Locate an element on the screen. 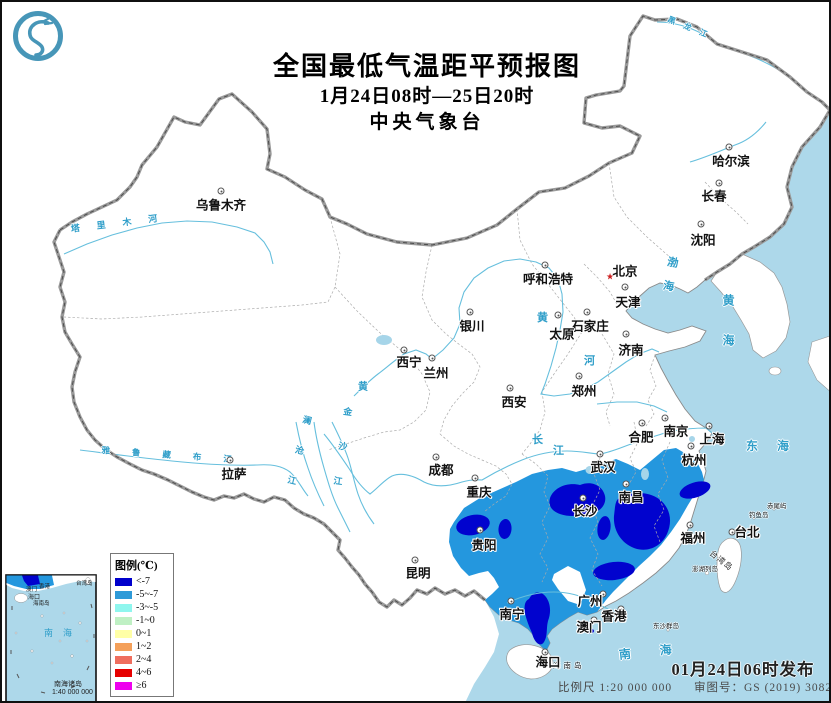 This screenshot has width=831, height=703. legend-label: -5~-7 is located at coordinates (147, 594).